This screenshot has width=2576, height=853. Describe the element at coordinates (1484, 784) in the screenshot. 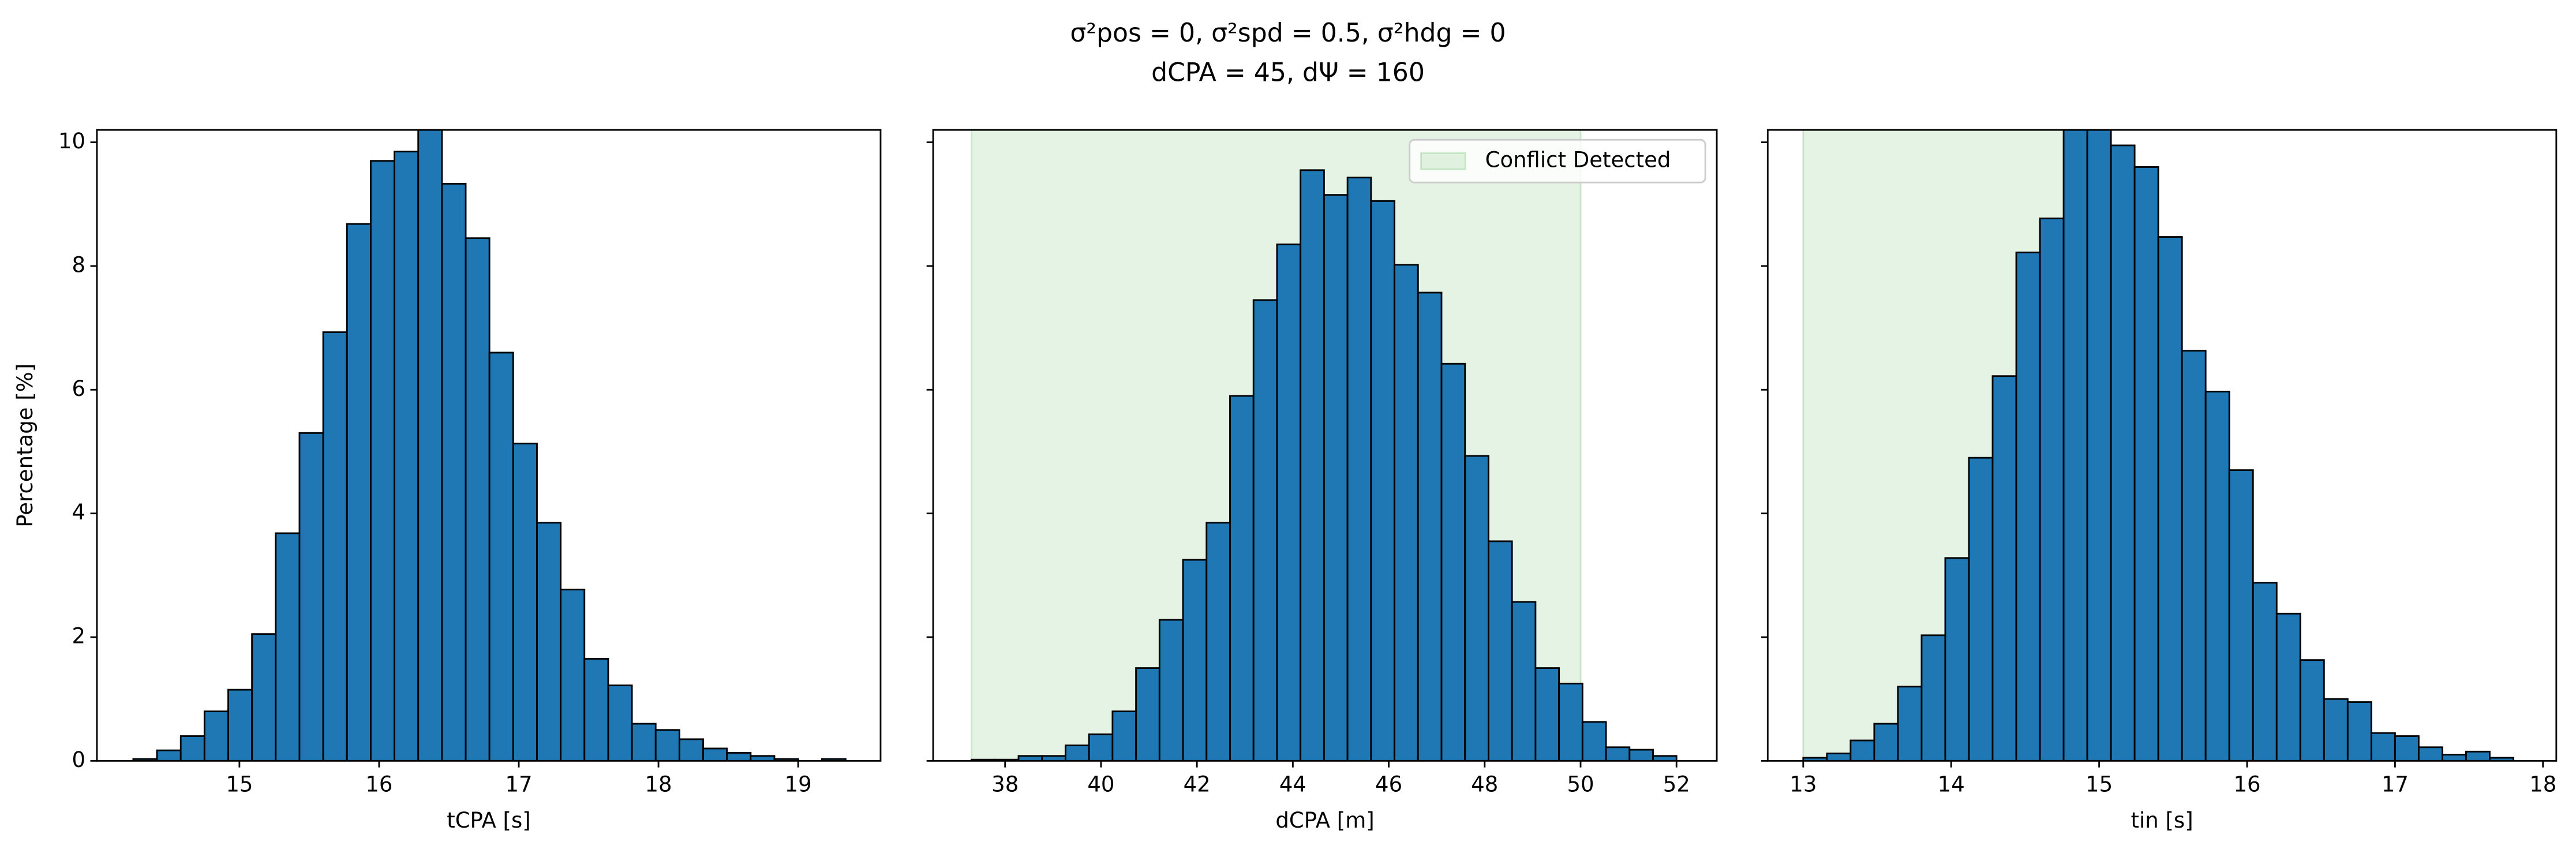

I see `x-tick-label: 48` at that location.